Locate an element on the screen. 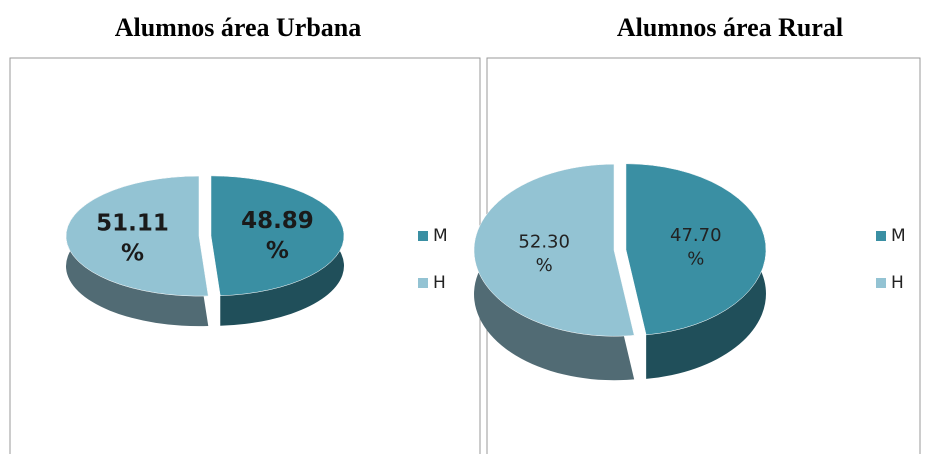 This screenshot has width=927, height=454. data-label: 51.11% is located at coordinates (132, 238).